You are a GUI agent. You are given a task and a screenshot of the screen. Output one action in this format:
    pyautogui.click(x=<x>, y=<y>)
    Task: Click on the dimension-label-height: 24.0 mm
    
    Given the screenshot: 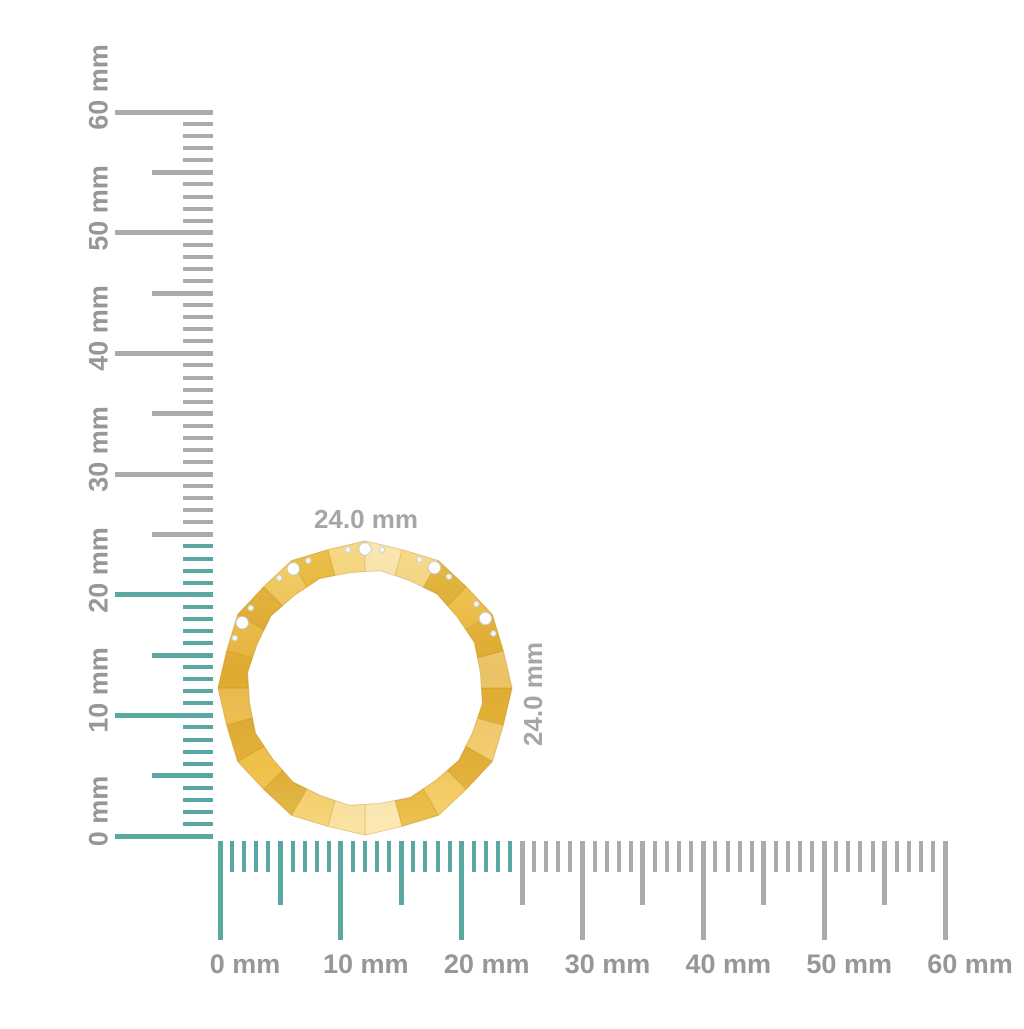 What is the action you would take?
    pyautogui.click(x=533, y=694)
    